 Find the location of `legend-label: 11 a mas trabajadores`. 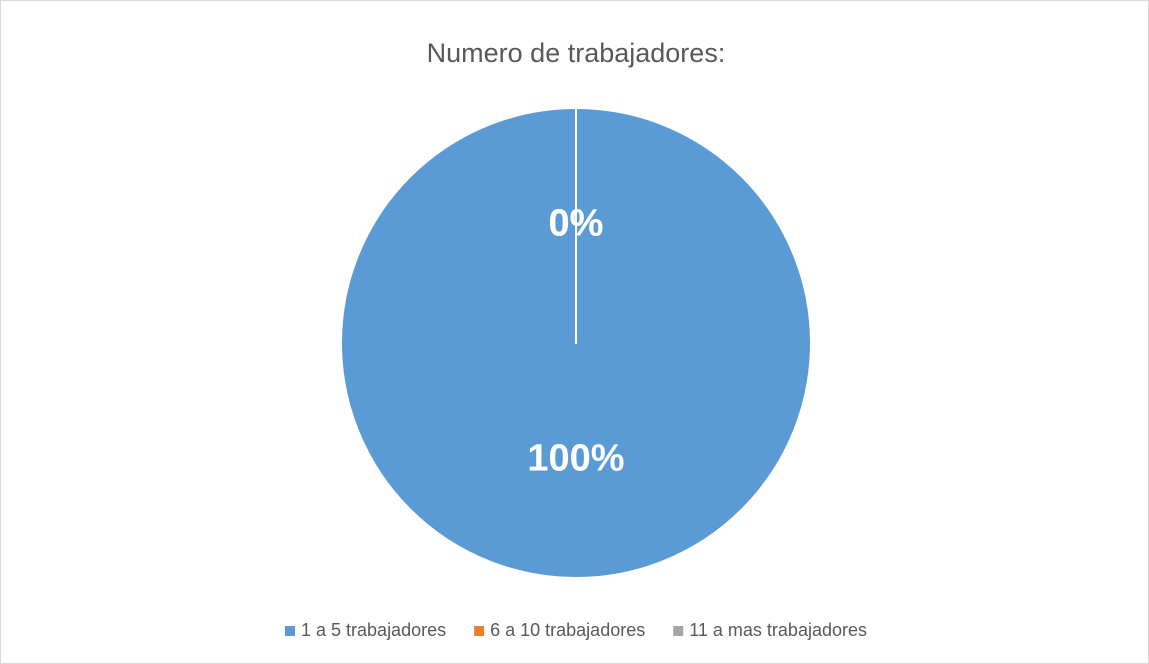

legend-label: 11 a mas trabajadores is located at coordinates (778, 630).